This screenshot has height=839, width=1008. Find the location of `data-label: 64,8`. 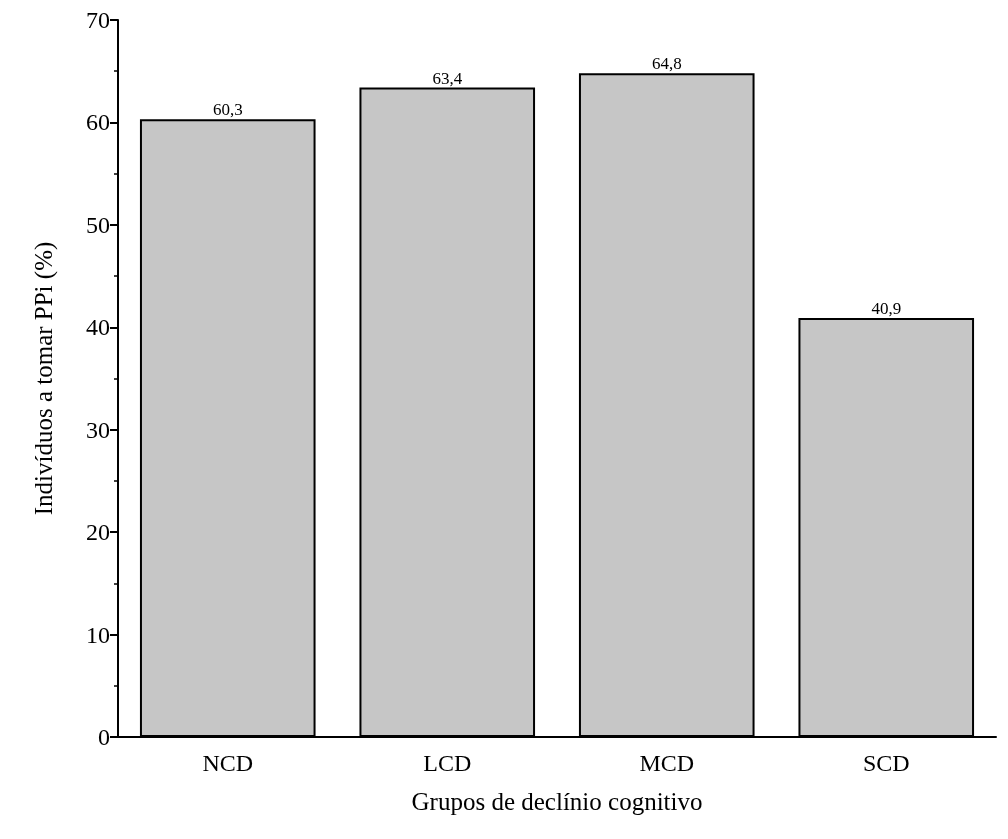

data-label: 64,8 is located at coordinates (666, 64).